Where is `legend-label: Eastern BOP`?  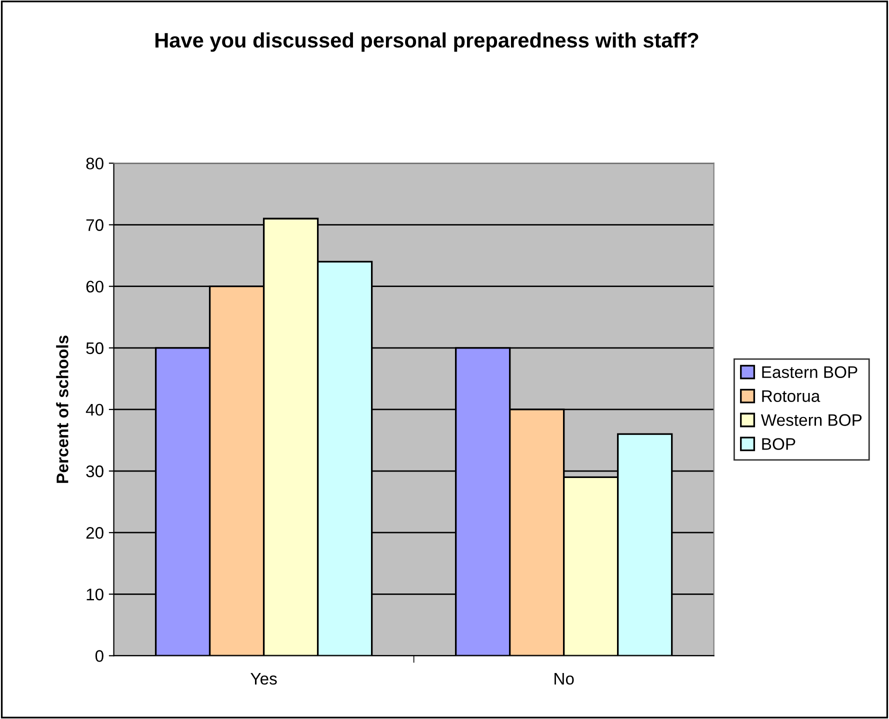
legend-label: Eastern BOP is located at coordinates (810, 372).